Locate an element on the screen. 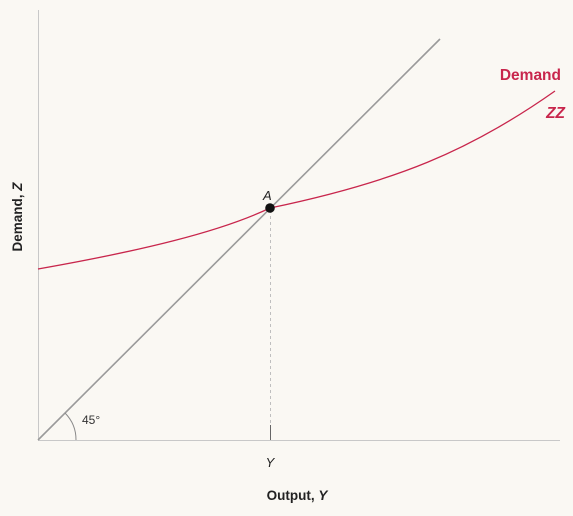  x-axis-label: Output, Y is located at coordinates (298, 495).